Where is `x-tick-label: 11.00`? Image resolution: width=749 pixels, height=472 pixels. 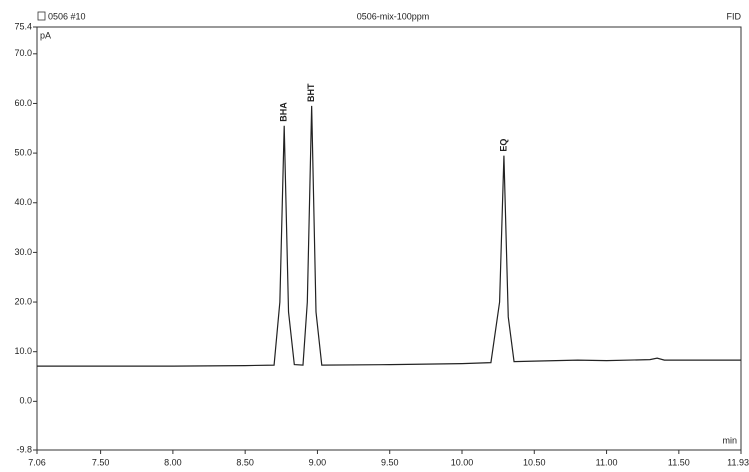
x-tick-label: 11.00 is located at coordinates (607, 462).